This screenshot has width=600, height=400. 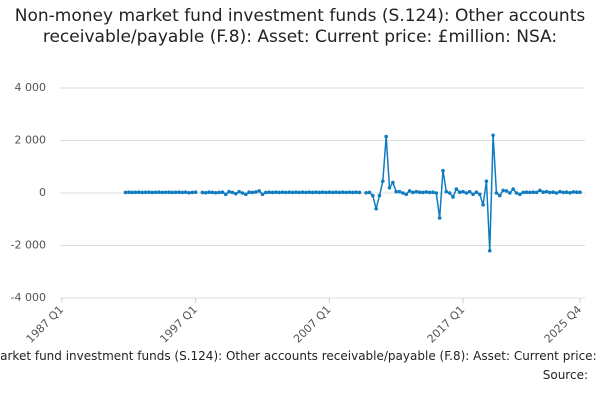 What do you see at coordinates (31, 87) in the screenshot?
I see `y-tick-label: 4 000` at bounding box center [31, 87].